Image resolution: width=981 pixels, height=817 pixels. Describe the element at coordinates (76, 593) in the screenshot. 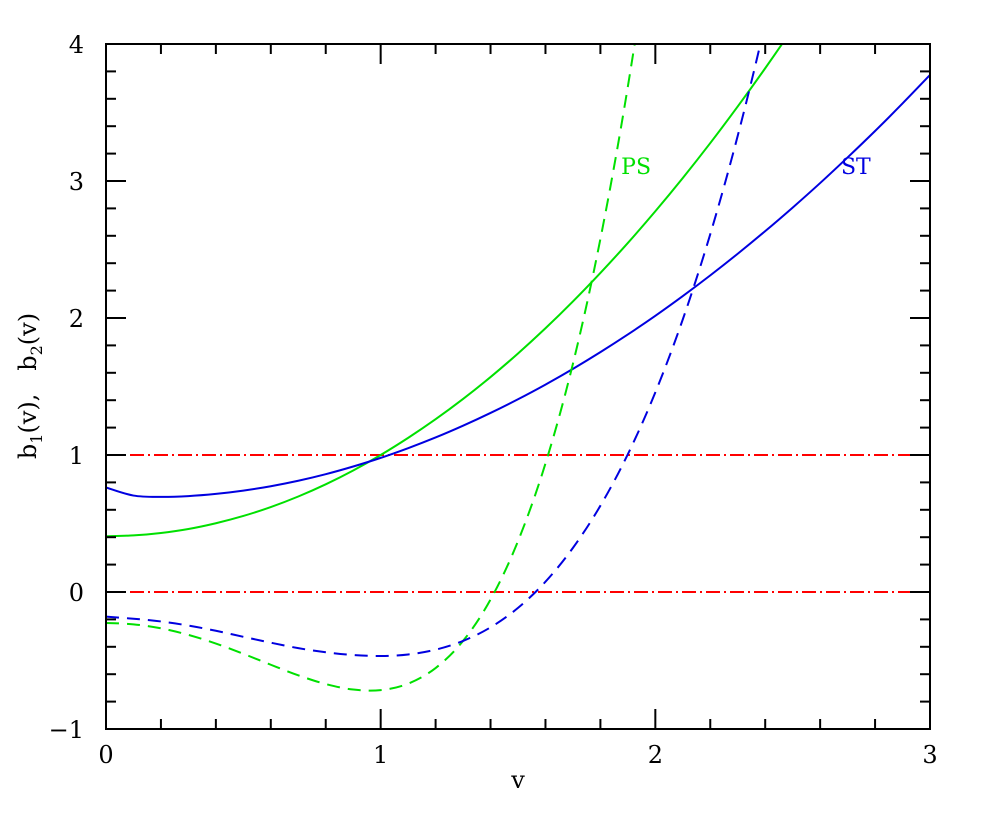

I see `y-tick-label: 0` at that location.